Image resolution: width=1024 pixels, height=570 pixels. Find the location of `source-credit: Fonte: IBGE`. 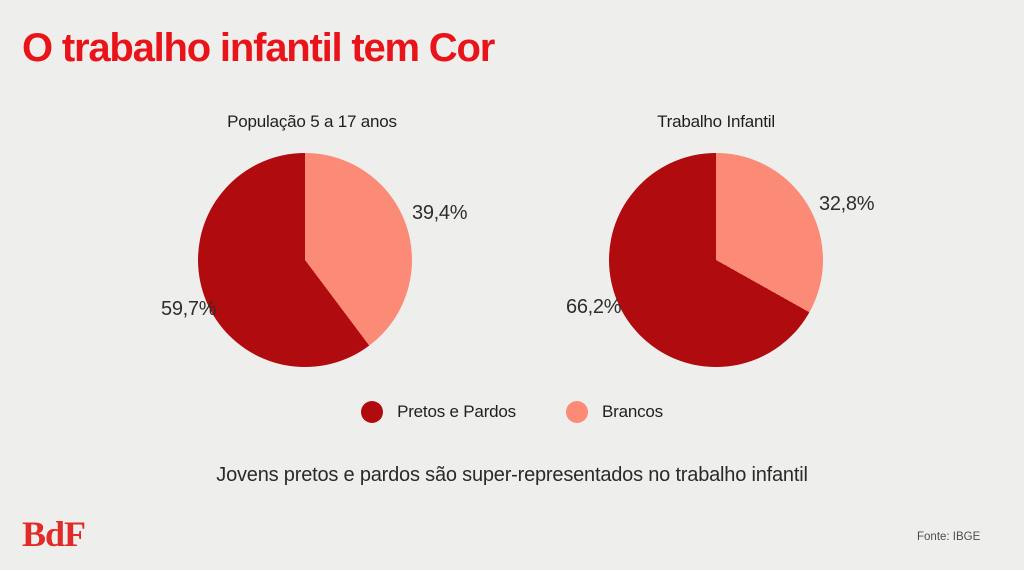

source-credit: Fonte: IBGE is located at coordinates (949, 537).